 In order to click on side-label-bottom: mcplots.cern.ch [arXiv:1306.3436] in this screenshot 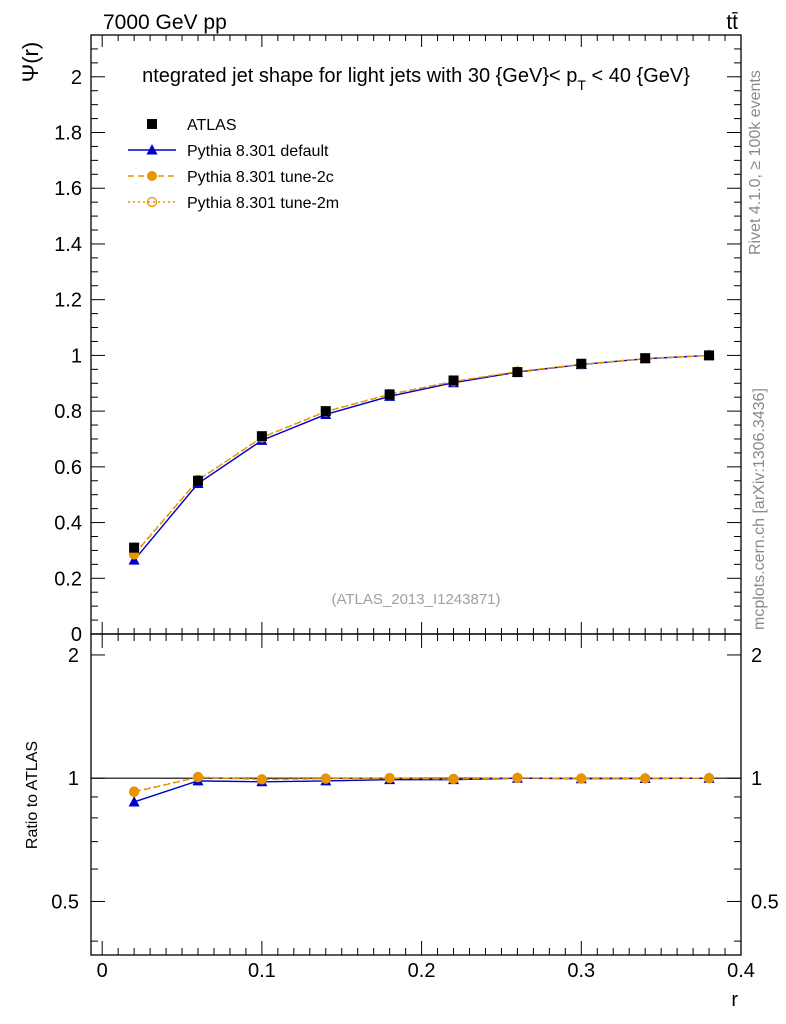, I will do `click(759, 509)`.